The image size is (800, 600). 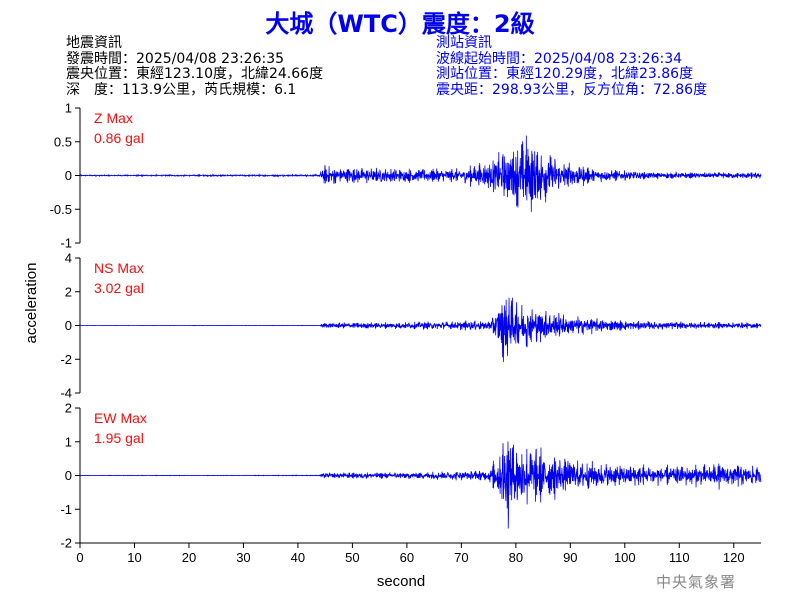 I want to click on x-tick-label: 20, so click(x=189, y=557).